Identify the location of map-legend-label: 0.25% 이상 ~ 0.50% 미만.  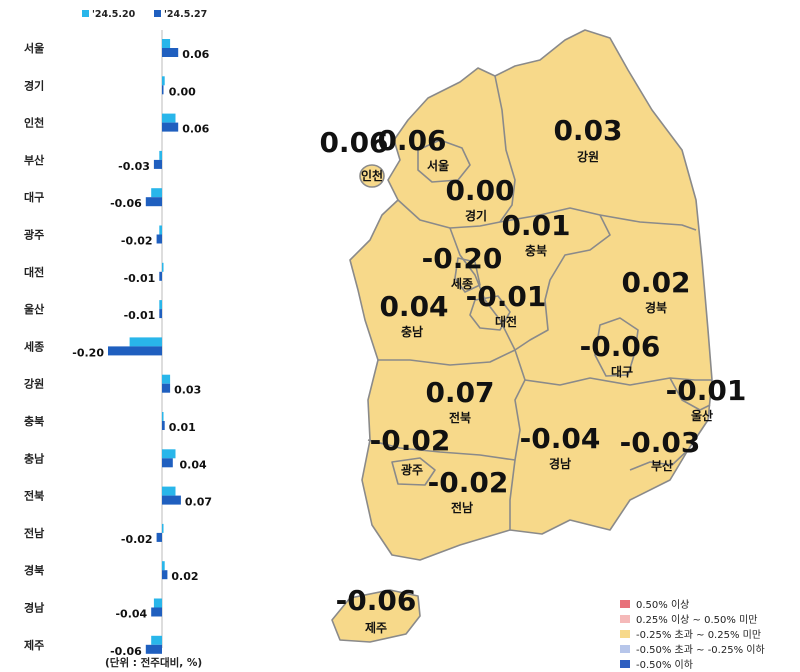
(696, 620).